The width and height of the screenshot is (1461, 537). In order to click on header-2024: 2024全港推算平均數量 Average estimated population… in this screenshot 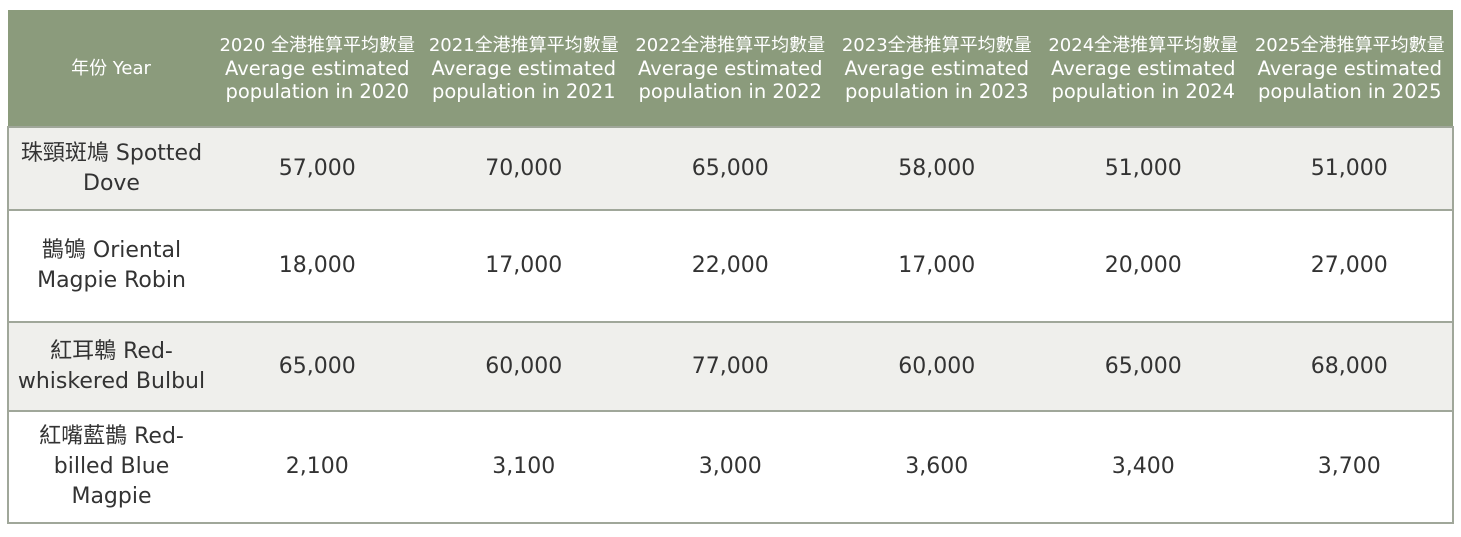, I will do `click(1143, 68)`.